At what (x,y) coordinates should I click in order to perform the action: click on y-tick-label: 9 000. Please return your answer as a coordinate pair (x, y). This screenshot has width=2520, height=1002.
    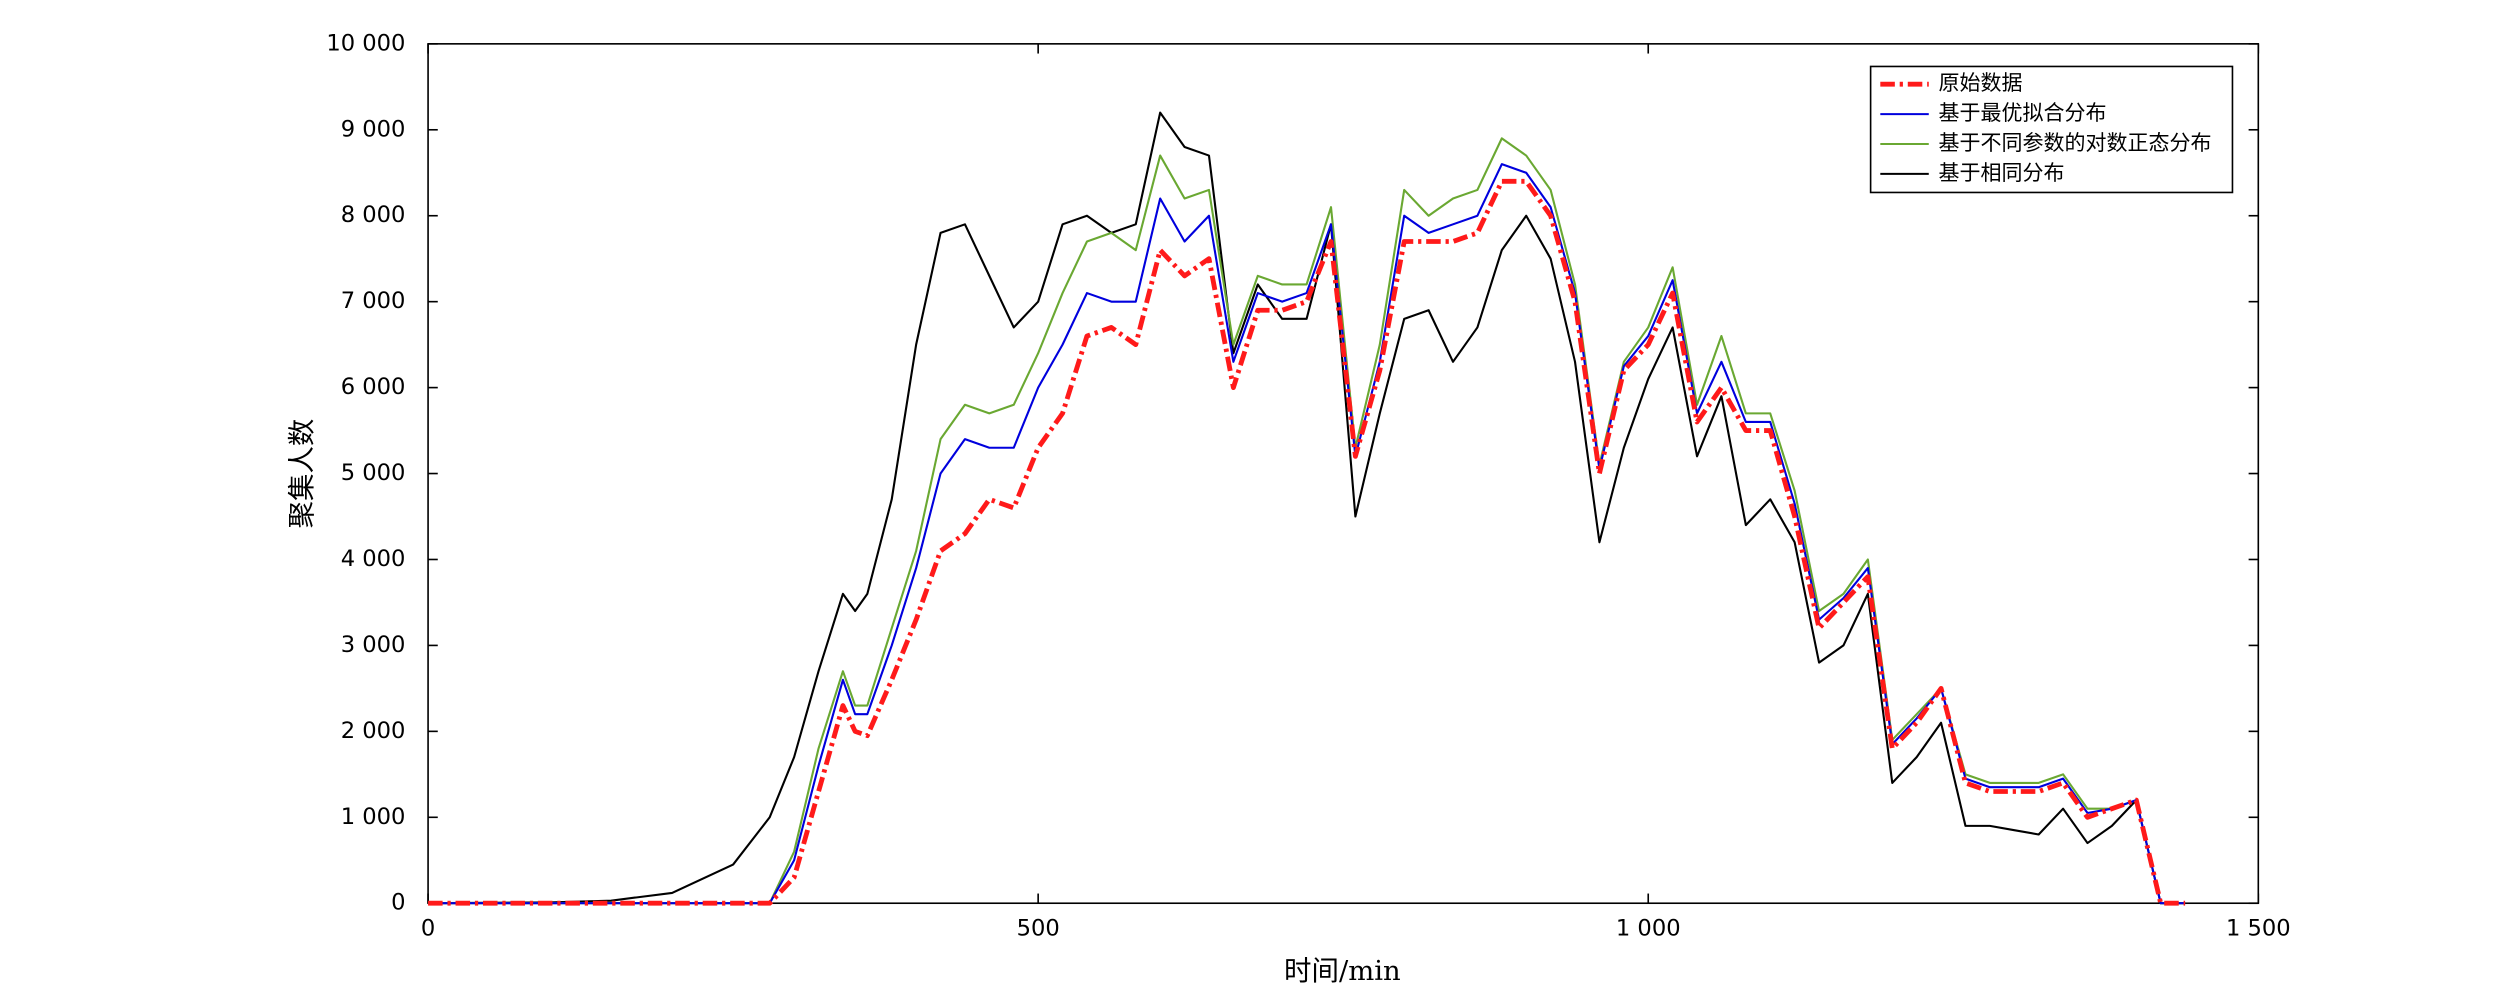
    Looking at the image, I should click on (373, 129).